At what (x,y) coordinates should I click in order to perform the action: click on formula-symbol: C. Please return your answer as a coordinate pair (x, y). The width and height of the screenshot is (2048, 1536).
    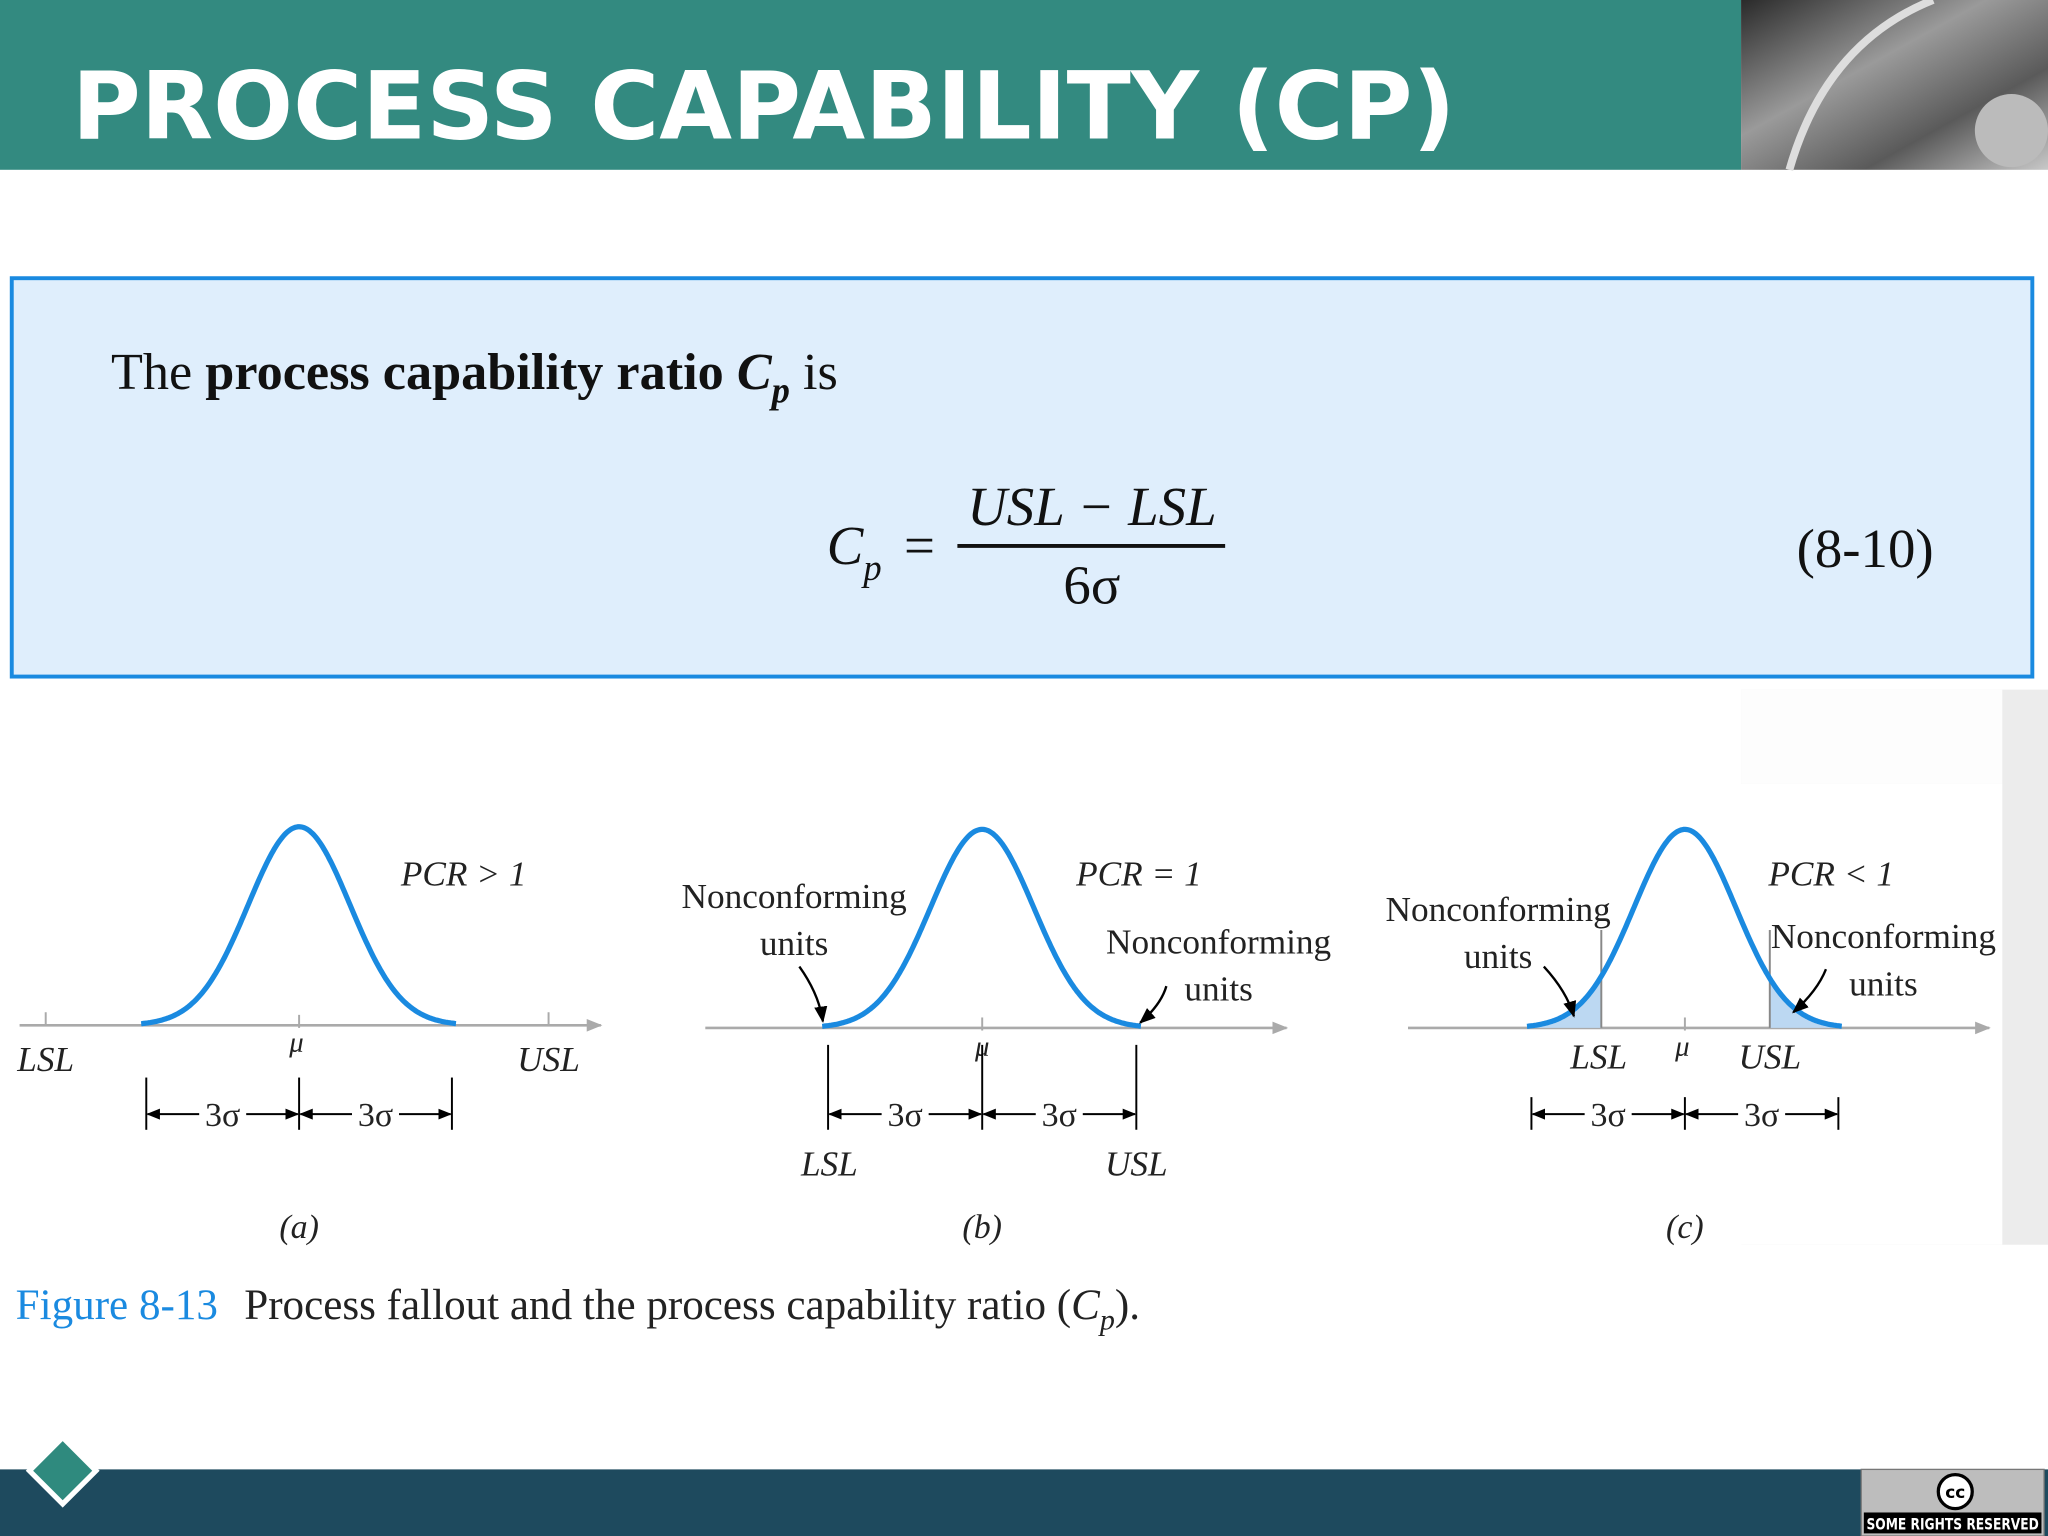
    Looking at the image, I should click on (846, 545).